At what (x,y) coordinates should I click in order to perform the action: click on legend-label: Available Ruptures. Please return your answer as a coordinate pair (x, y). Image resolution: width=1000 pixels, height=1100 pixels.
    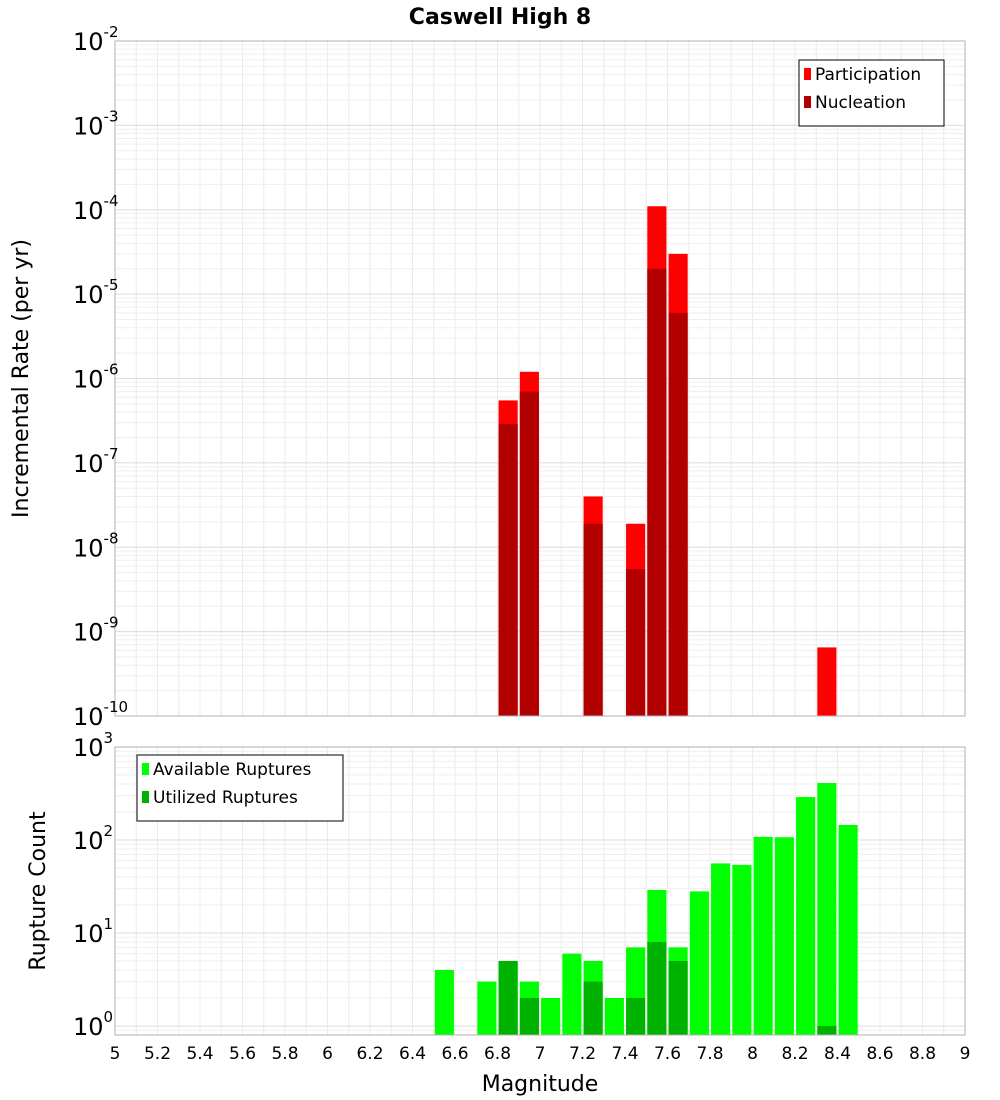
    Looking at the image, I should click on (232, 770).